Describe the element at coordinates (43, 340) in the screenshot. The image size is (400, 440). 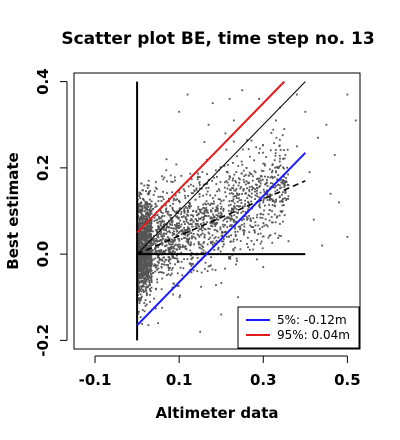
I see `y-tick-label: -0.2` at that location.